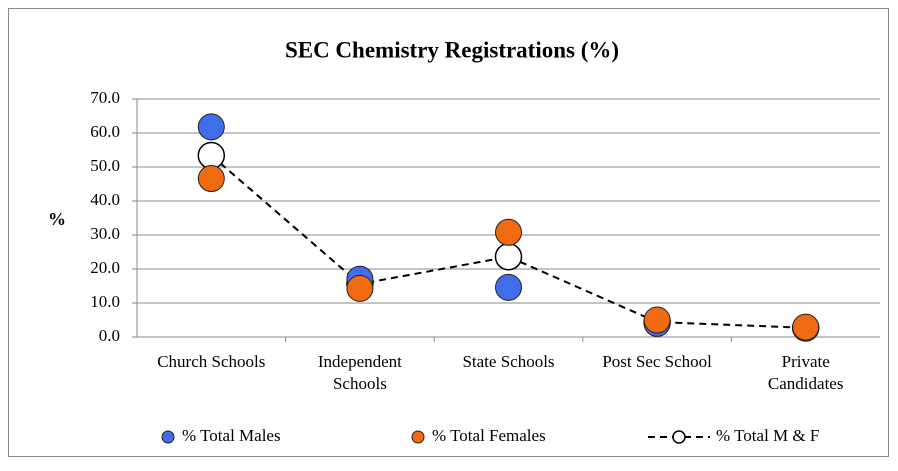 The image size is (898, 471). What do you see at coordinates (105, 233) in the screenshot?
I see `y-tick-label: 30.0` at bounding box center [105, 233].